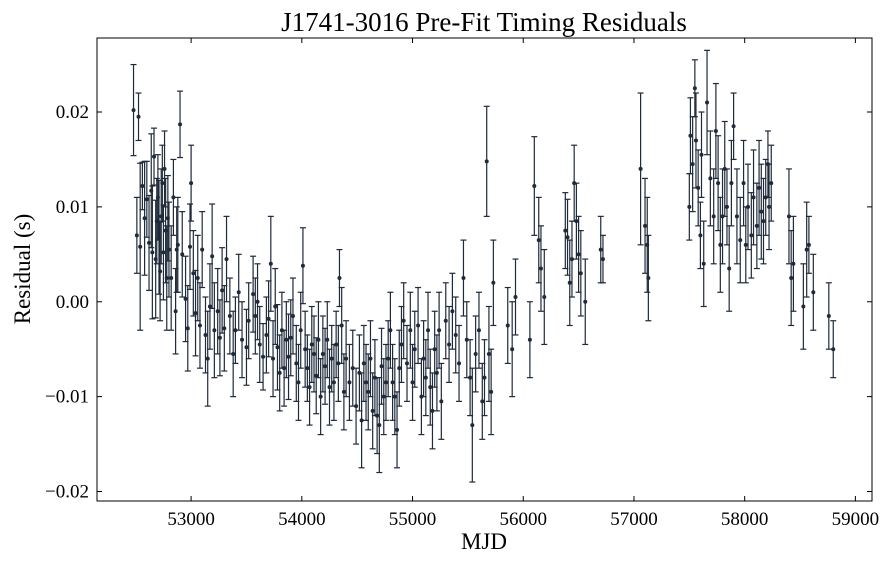  I want to click on x-tick-label: 56000, so click(524, 519).